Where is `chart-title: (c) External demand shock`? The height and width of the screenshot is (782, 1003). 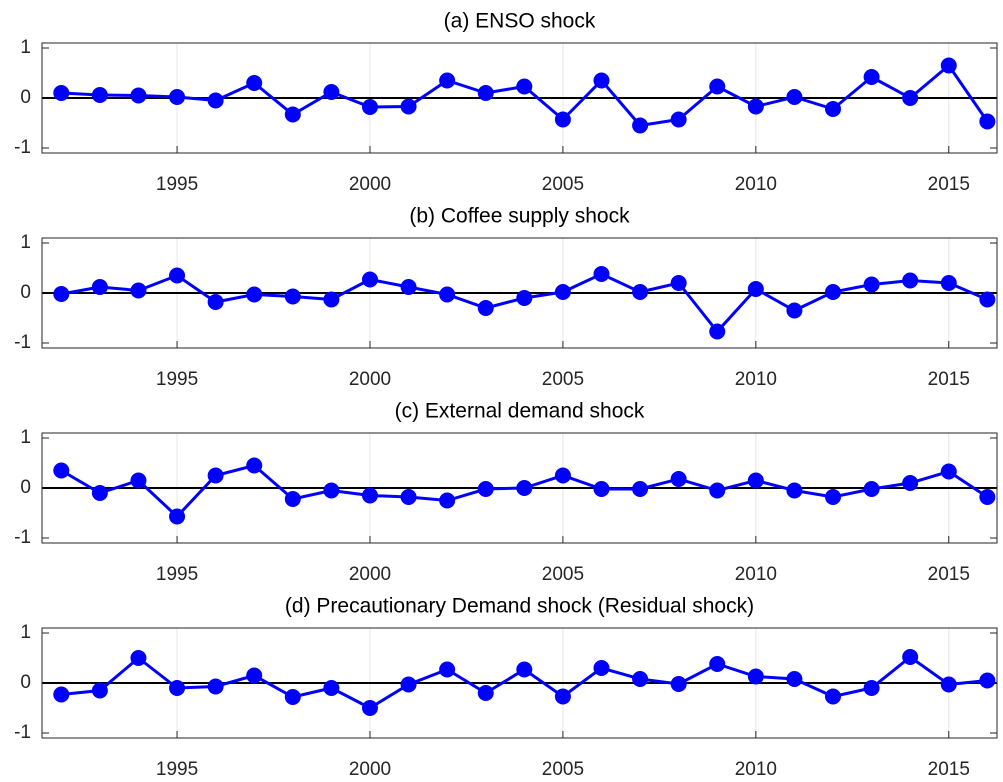
chart-title: (c) External demand shock is located at coordinates (520, 411).